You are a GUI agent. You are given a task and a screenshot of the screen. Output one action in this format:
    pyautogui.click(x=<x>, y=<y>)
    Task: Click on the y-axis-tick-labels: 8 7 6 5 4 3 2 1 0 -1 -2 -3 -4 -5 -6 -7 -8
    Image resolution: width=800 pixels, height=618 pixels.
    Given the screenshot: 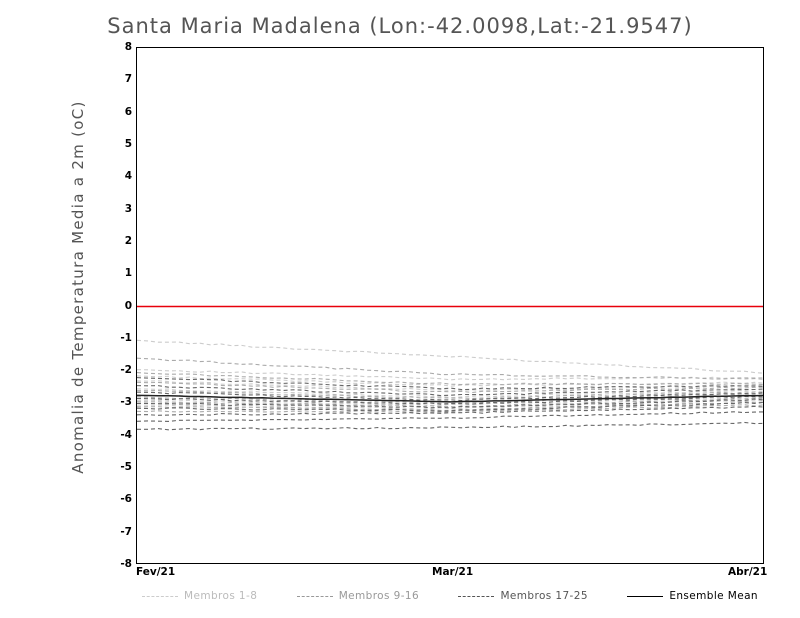 What is the action you would take?
    pyautogui.click(x=116, y=309)
    